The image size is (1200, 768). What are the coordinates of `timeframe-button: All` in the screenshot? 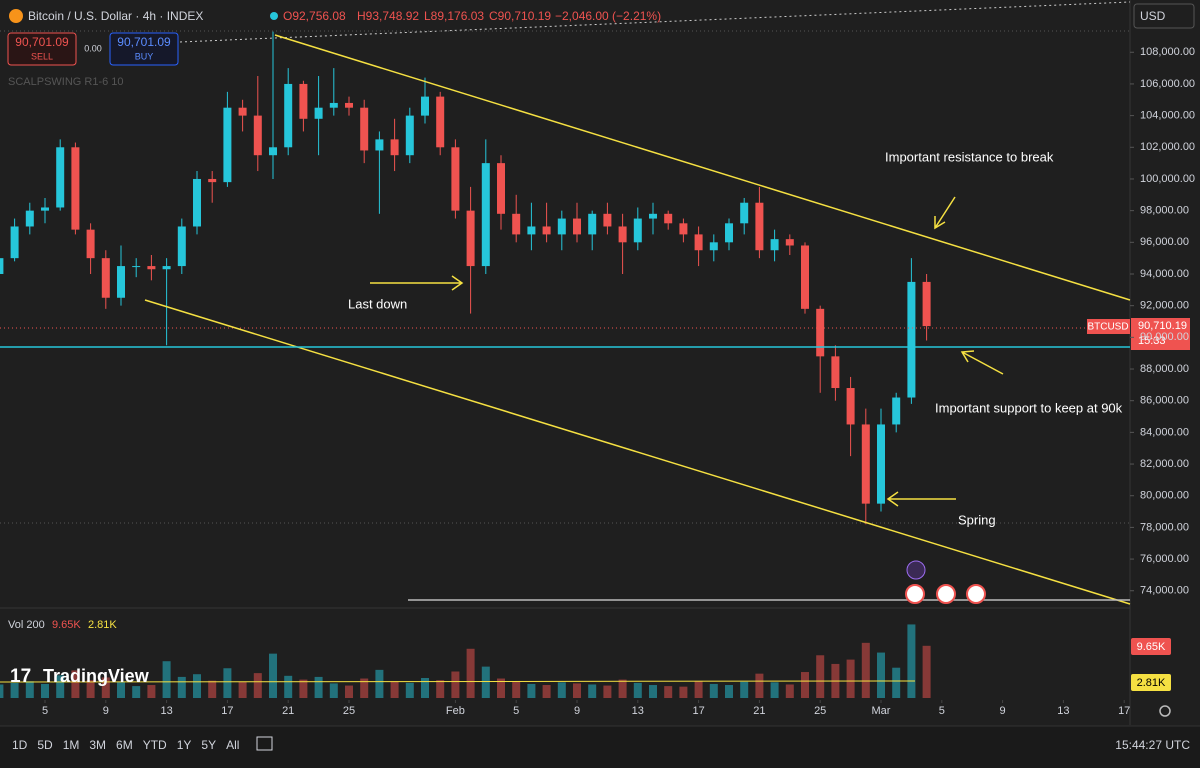 It's located at (232, 745).